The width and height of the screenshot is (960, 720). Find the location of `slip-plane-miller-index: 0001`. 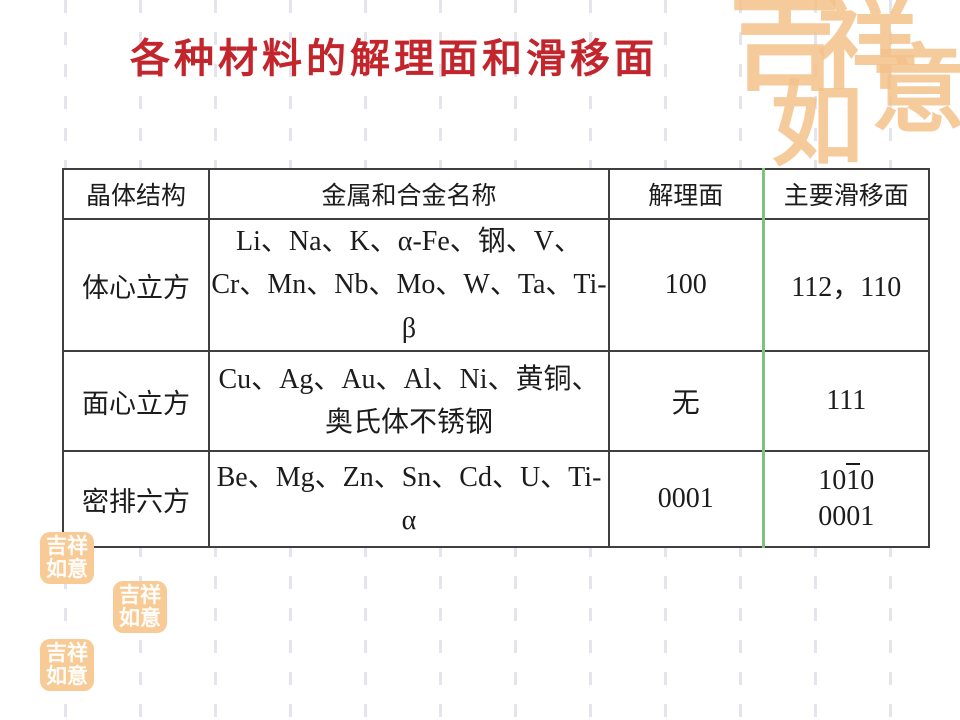

slip-plane-miller-index: 0001 is located at coordinates (846, 517).